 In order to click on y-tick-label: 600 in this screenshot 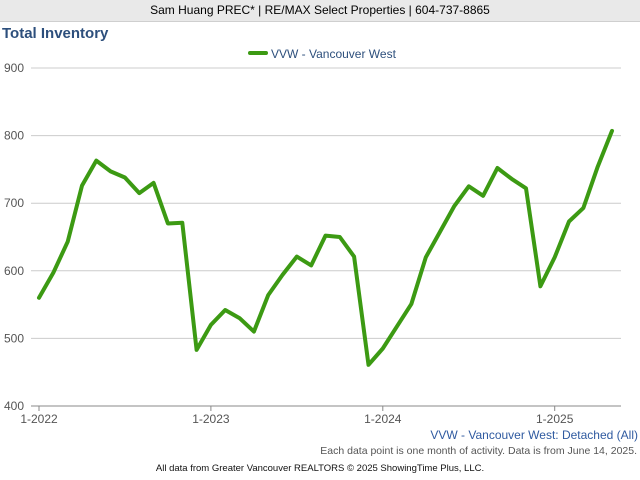, I will do `click(14, 271)`.